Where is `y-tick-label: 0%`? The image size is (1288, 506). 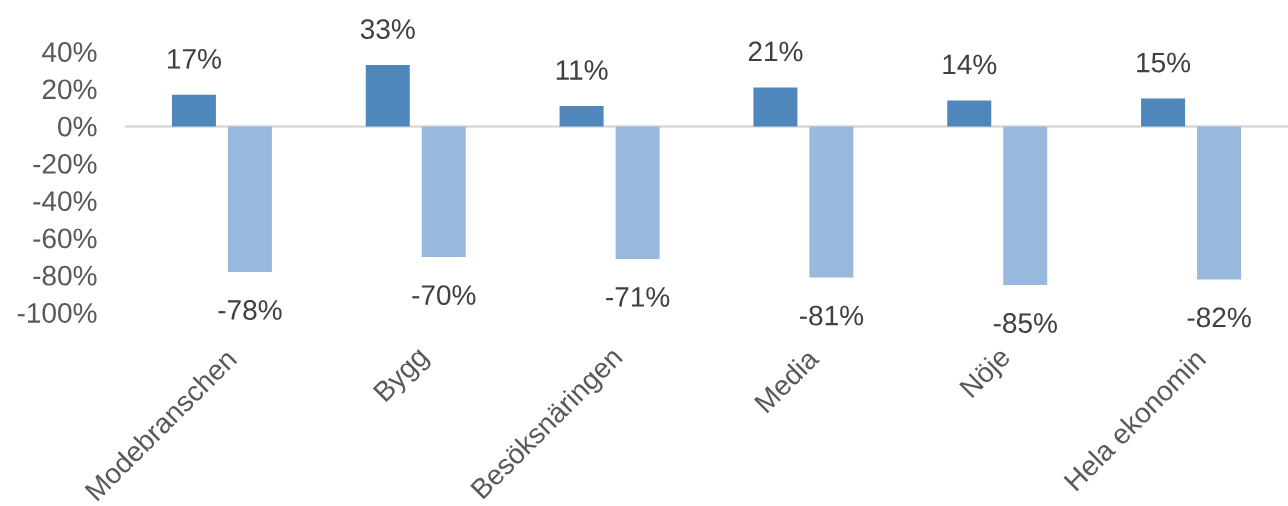
y-tick-label: 0% is located at coordinates (77, 126).